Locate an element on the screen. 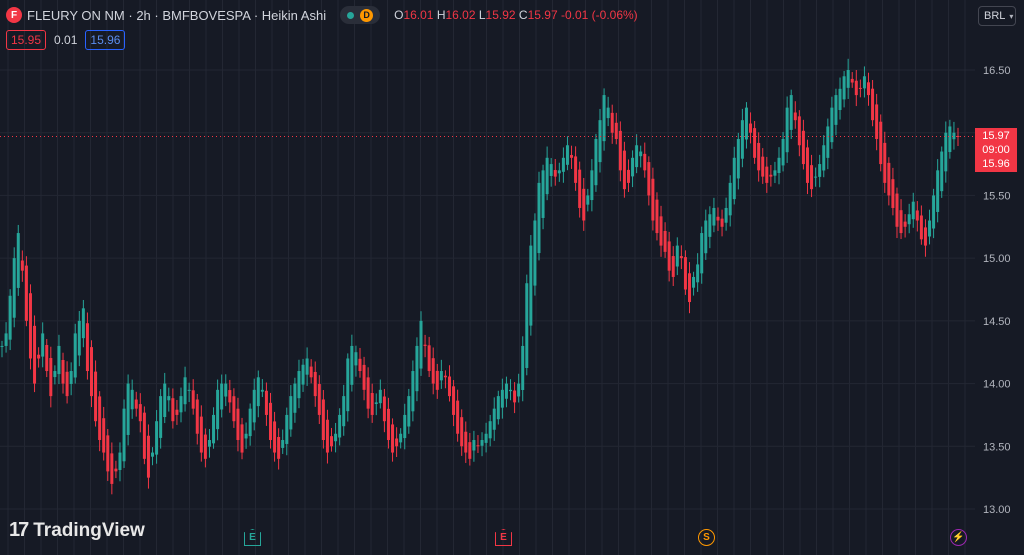 The image size is (1024, 555). tradingview-logo: 17 TradingView is located at coordinates (77, 530).